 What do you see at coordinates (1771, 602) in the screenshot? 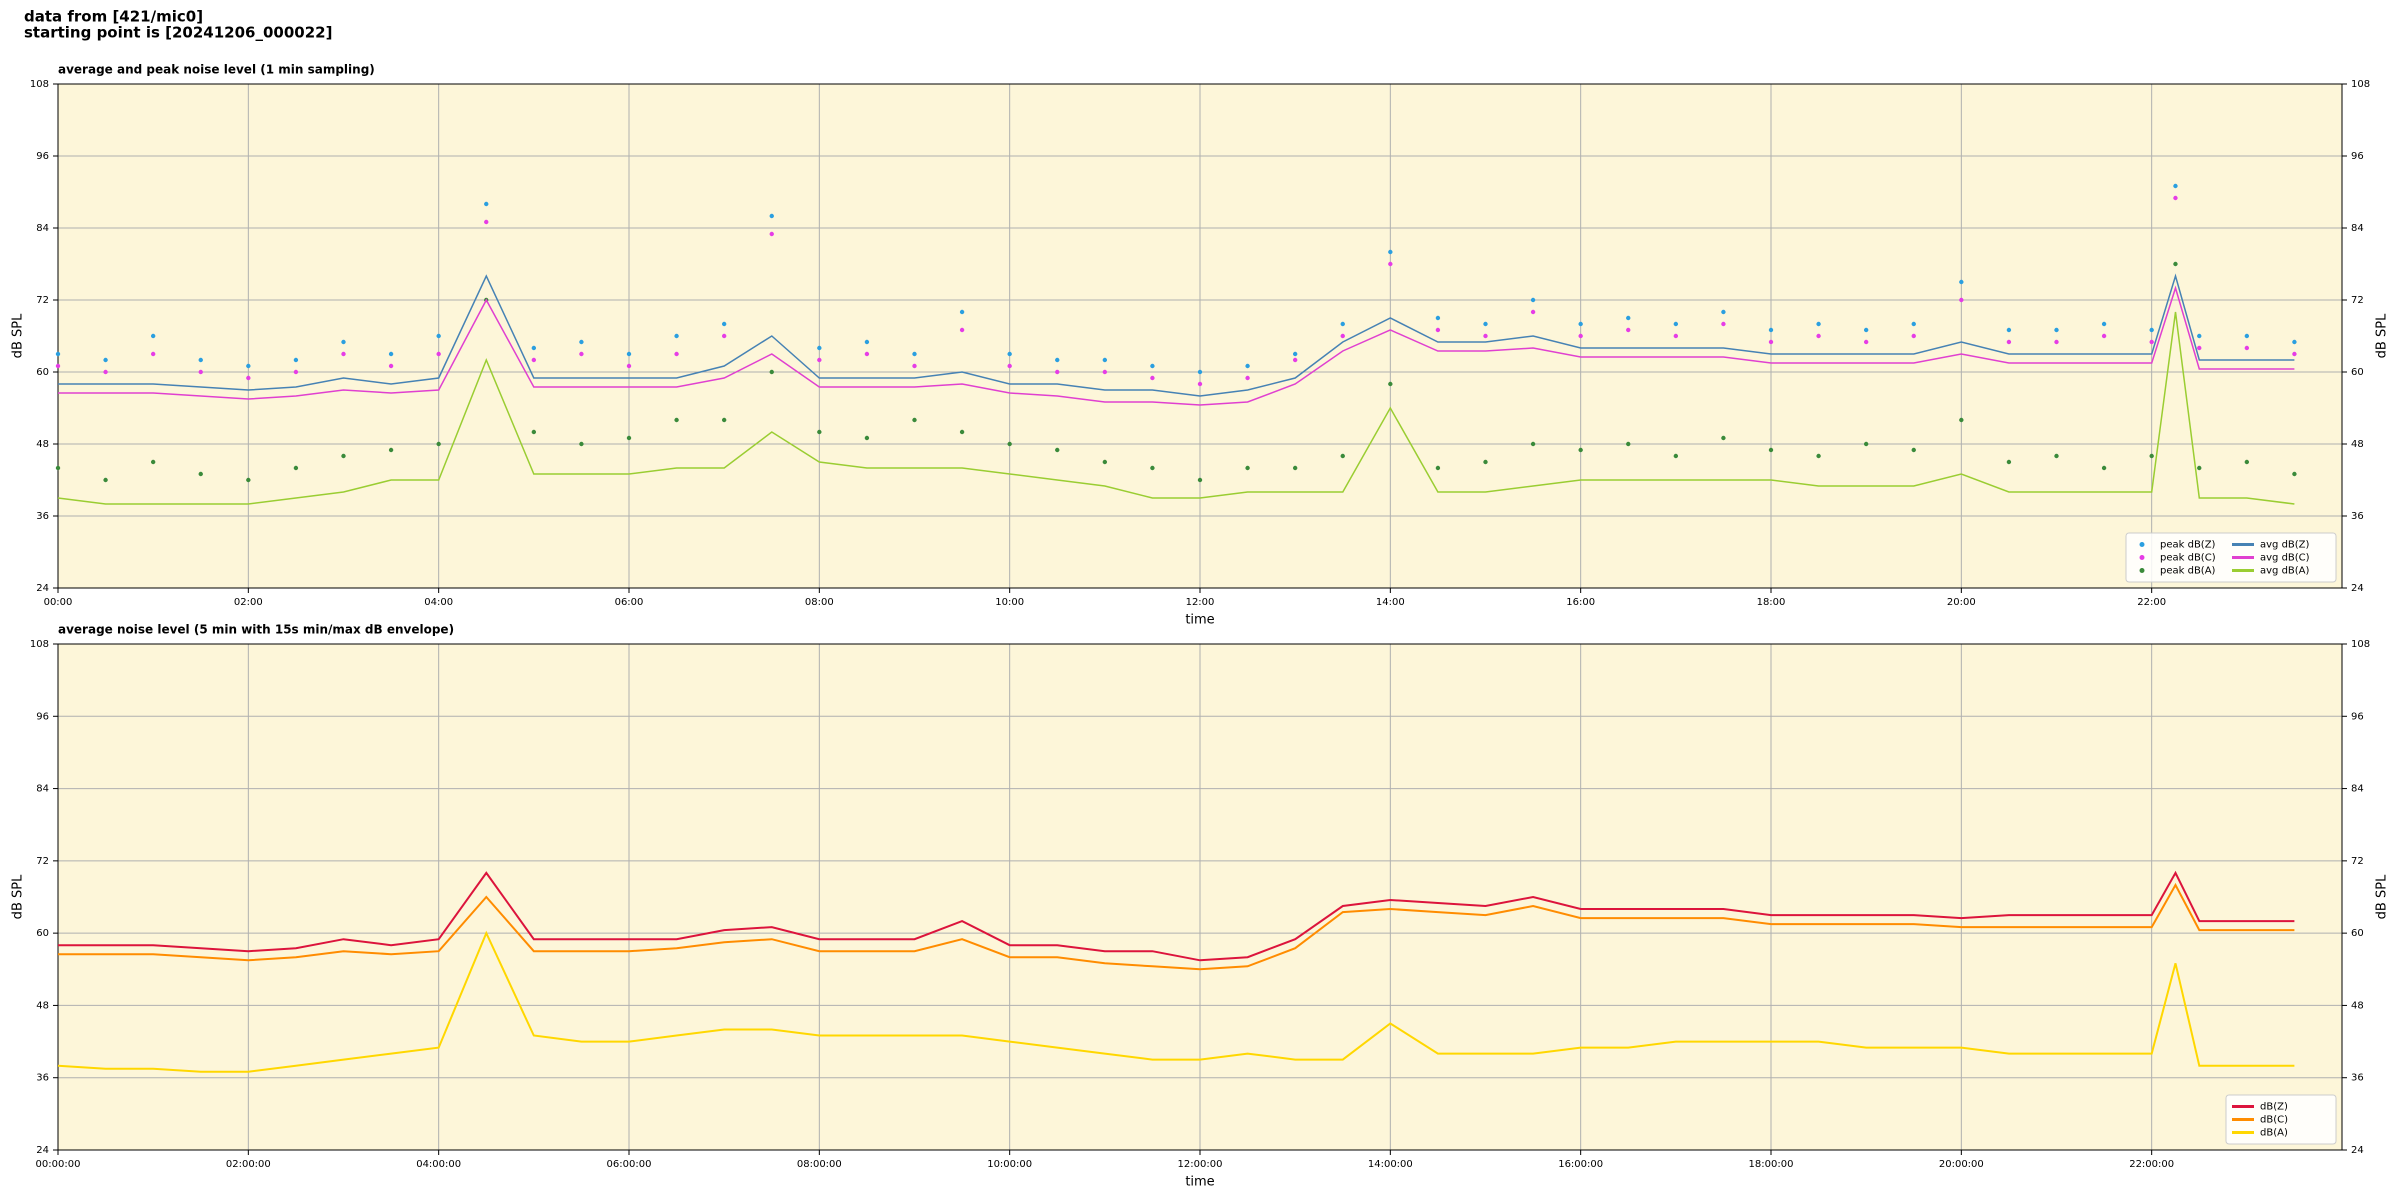
I see `x-tick-label: 18:00` at bounding box center [1771, 602].